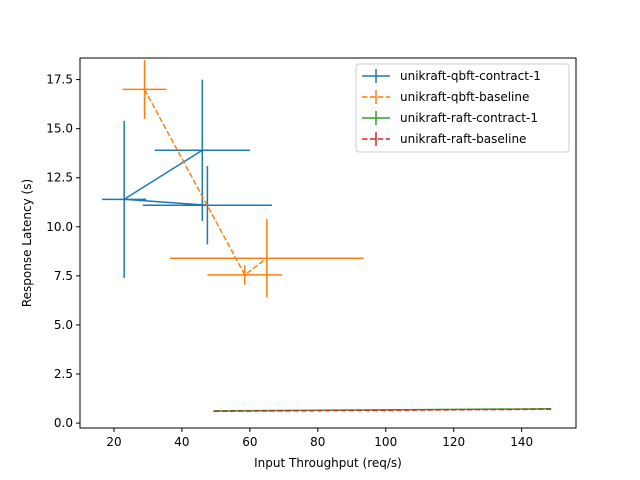 This screenshot has height=480, width=640. Describe the element at coordinates (63, 276) in the screenshot. I see `y-tick-label: 7.5` at that location.